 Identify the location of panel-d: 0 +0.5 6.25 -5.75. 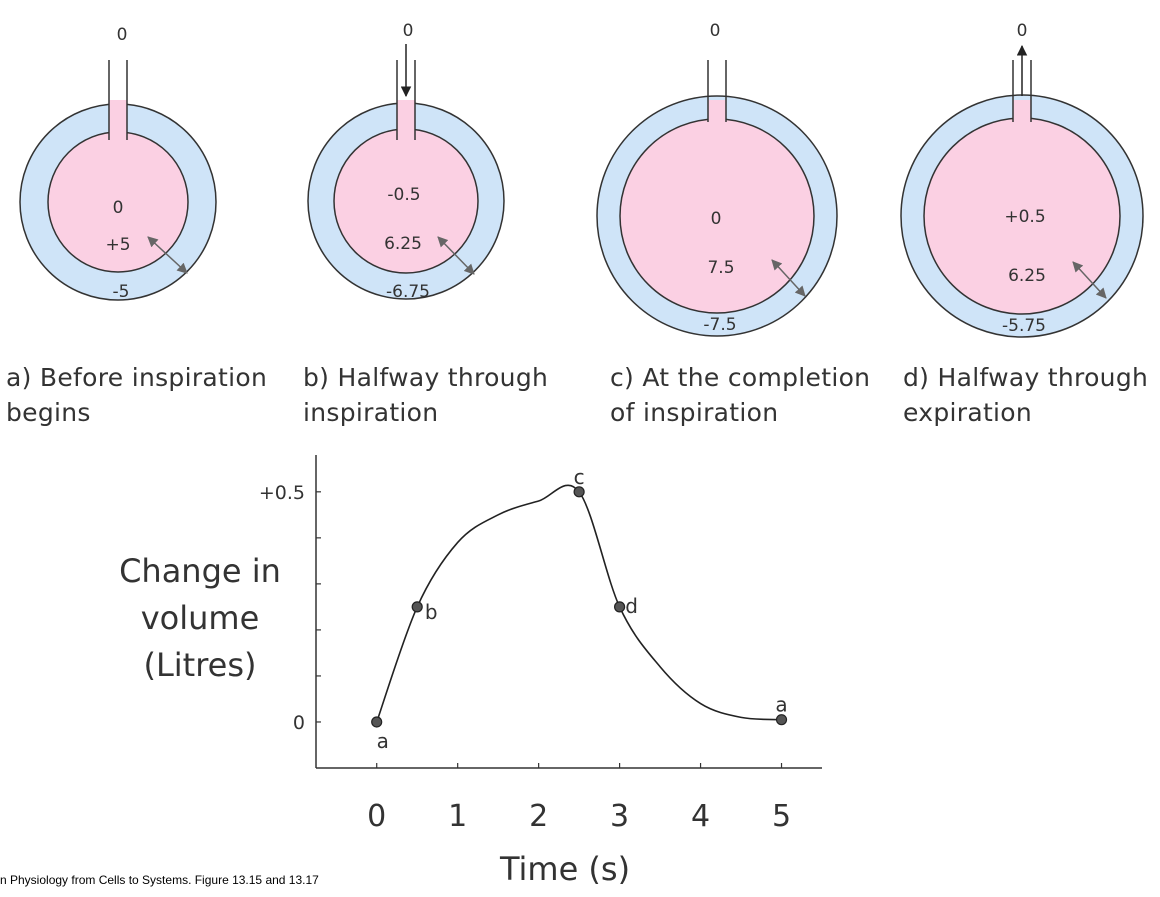
(1022, 179).